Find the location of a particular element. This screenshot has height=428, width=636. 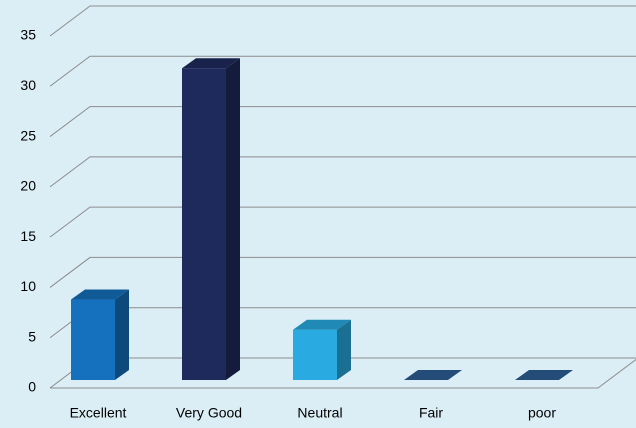

x-tick-label: Excellent is located at coordinates (98, 413).